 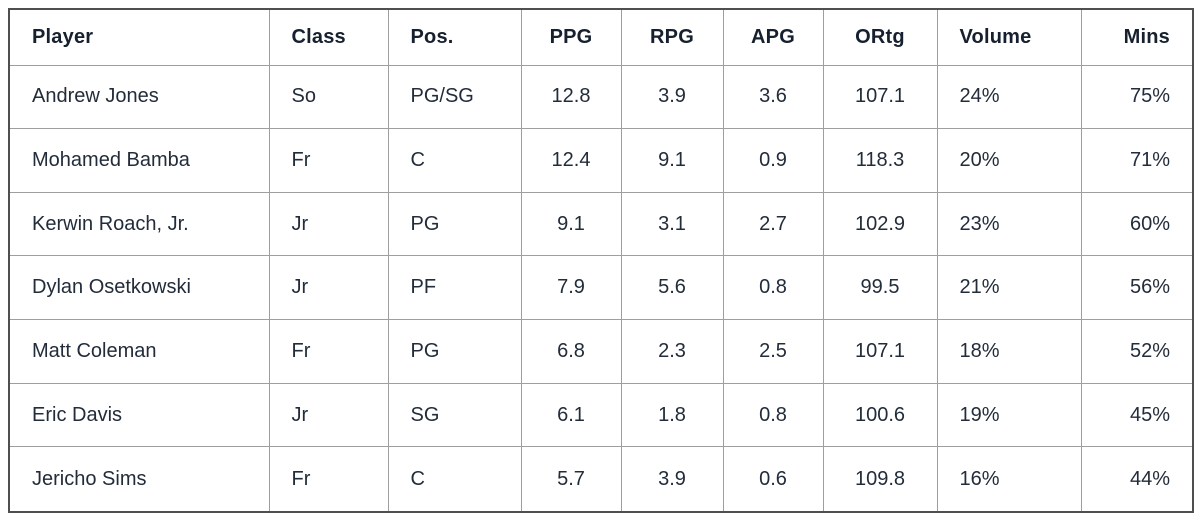 What do you see at coordinates (571, 224) in the screenshot?
I see `cell-ppg: 9.1` at bounding box center [571, 224].